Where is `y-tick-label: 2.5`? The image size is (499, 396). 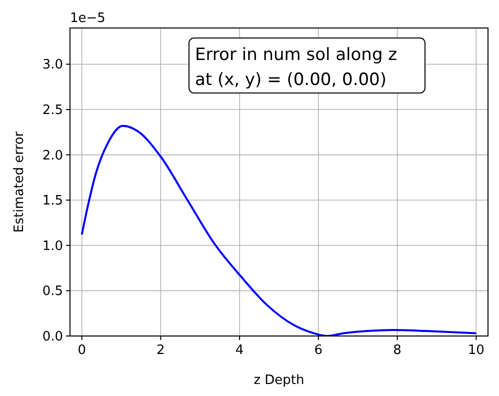 y-tick-label: 2.5 is located at coordinates (52, 110).